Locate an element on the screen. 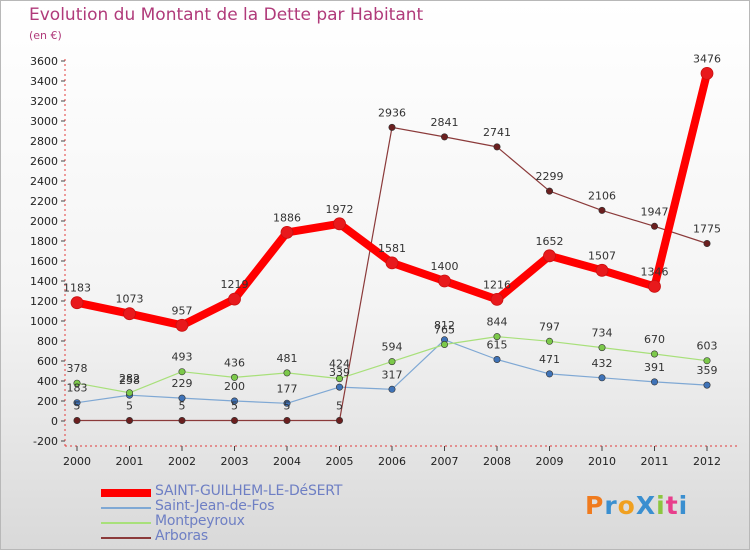 This screenshot has width=750, height=550. data-label: 1775 is located at coordinates (707, 229).